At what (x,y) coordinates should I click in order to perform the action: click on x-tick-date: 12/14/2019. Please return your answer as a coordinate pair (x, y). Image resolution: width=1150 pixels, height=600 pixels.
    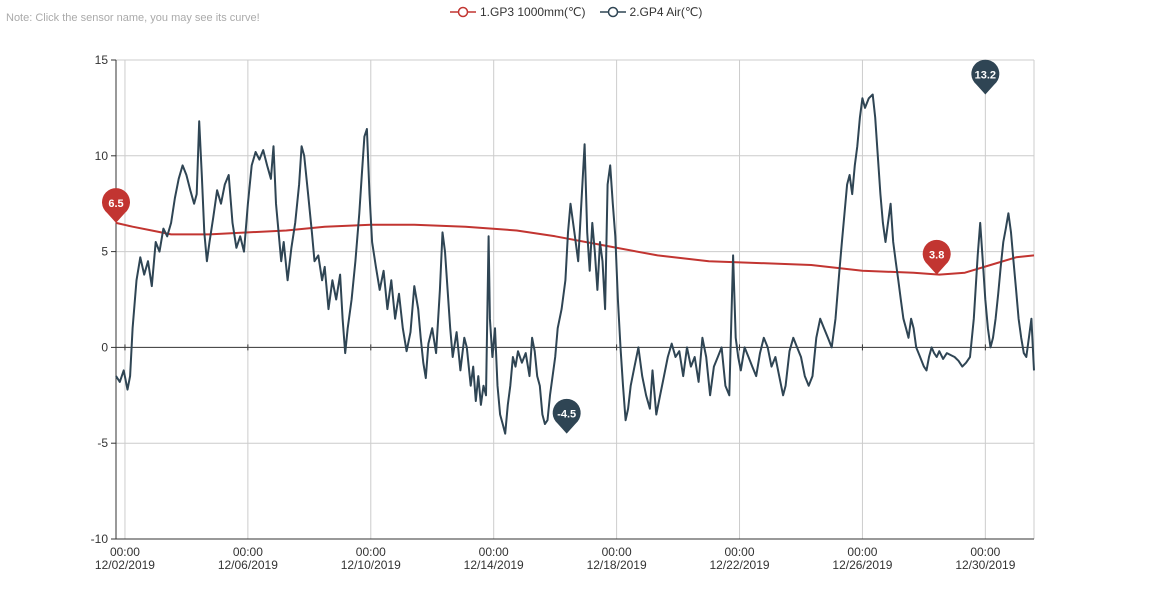
    Looking at the image, I should click on (494, 565).